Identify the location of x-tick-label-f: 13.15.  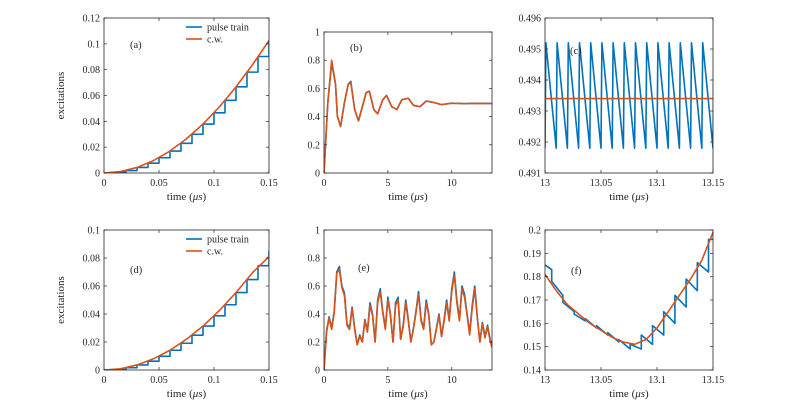
(713, 380).